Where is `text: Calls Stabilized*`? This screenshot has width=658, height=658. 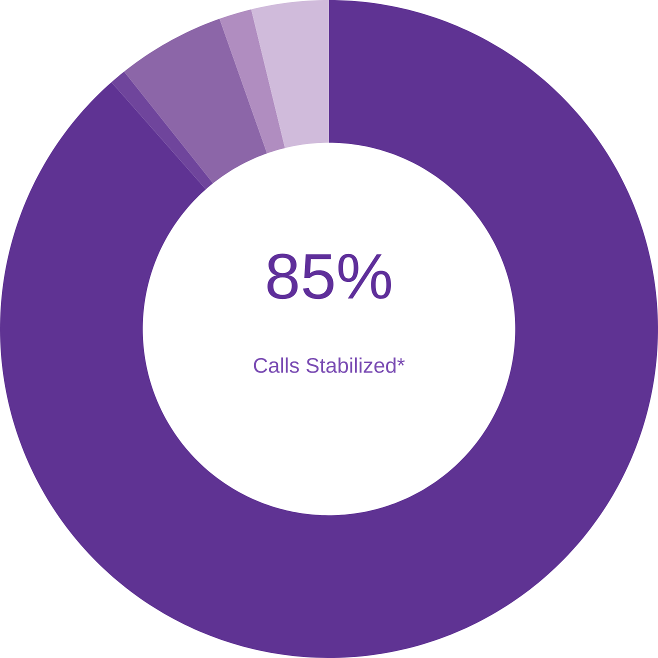
text: Calls Stabilized* is located at coordinates (329, 365).